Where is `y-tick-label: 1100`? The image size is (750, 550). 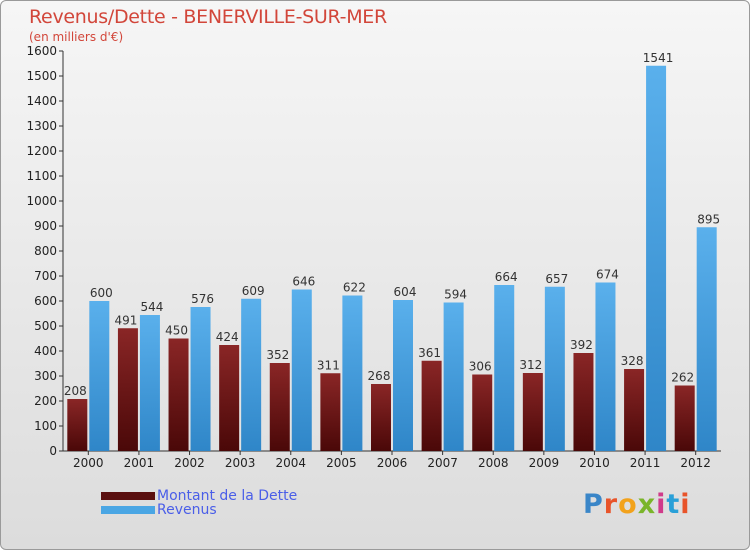 y-tick-label: 1100 is located at coordinates (41, 176).